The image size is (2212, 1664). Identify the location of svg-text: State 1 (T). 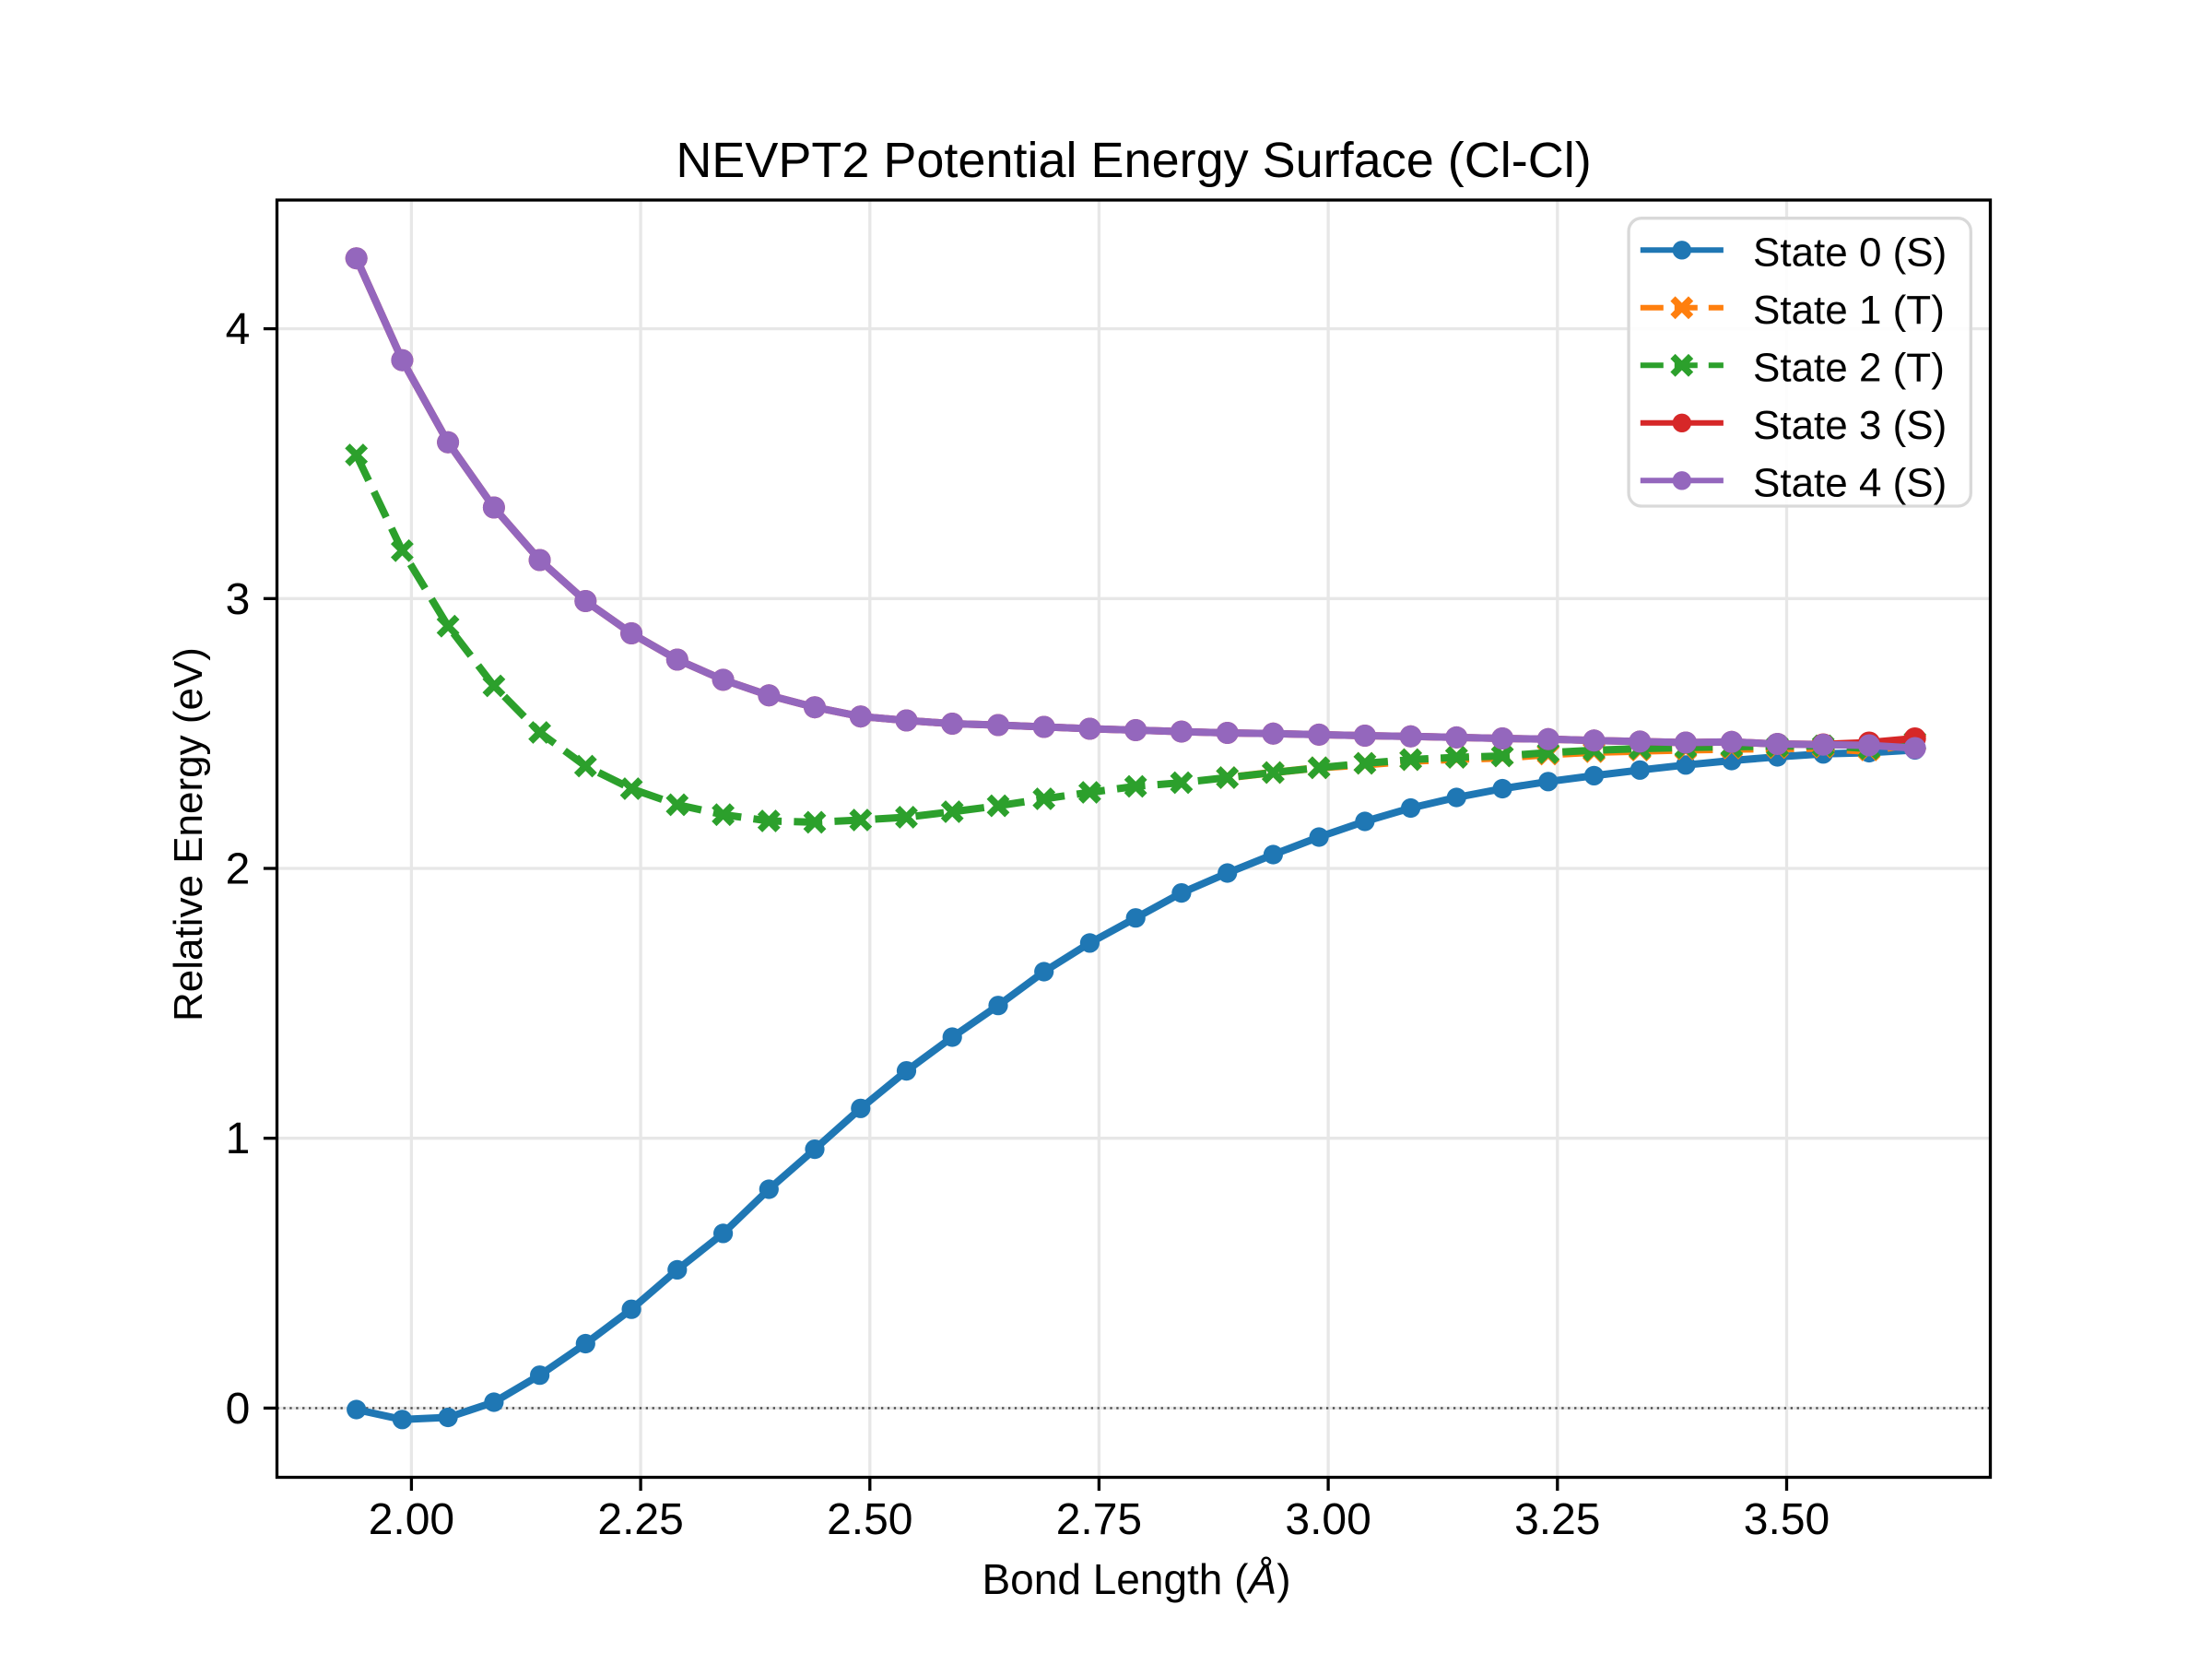
(1849, 310).